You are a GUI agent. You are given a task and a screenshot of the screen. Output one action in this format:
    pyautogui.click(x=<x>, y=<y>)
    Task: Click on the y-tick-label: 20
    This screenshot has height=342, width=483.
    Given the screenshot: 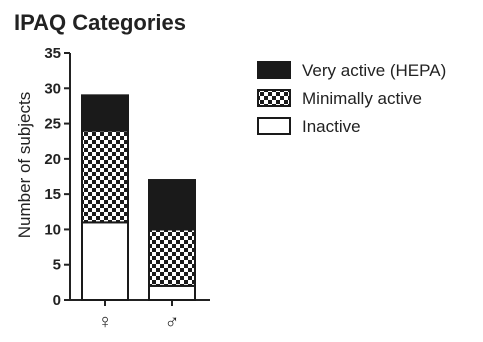 What is the action you would take?
    pyautogui.click(x=52, y=159)
    